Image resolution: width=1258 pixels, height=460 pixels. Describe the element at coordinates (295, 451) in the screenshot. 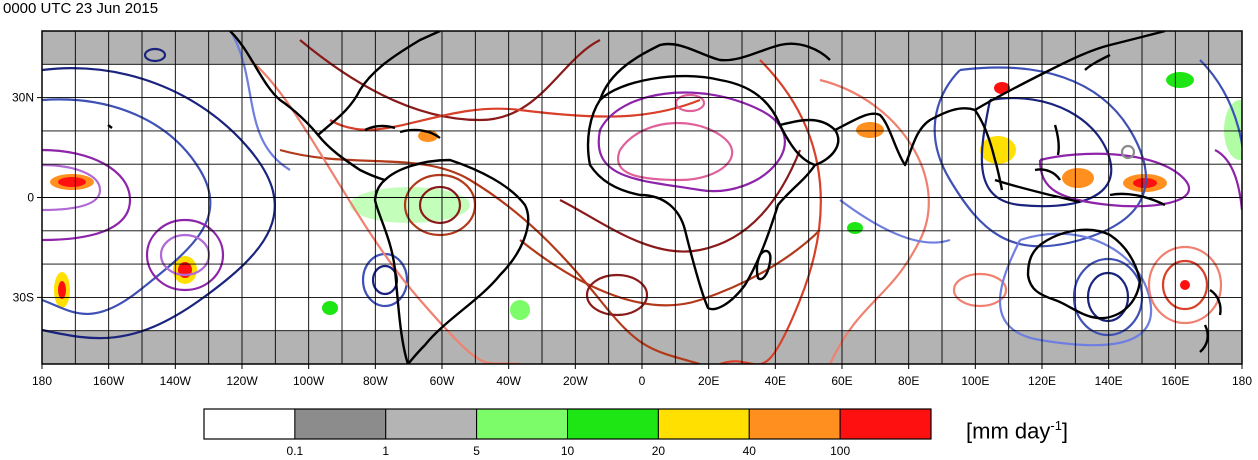

I see `colorbar-tick-label: 0.1` at that location.